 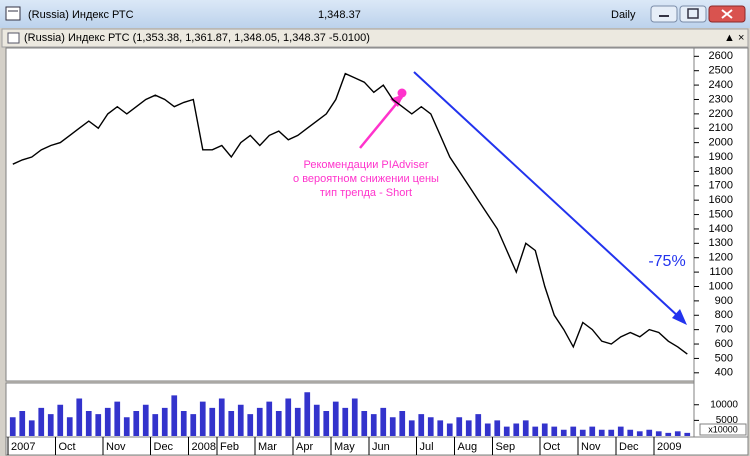 I want to click on trend-label: -75%, so click(x=666, y=261).